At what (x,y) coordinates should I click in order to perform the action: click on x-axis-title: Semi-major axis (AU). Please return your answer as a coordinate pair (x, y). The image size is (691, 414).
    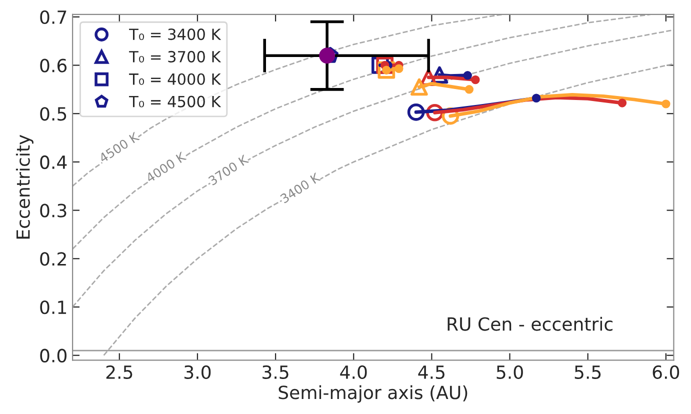
    Looking at the image, I should click on (373, 394).